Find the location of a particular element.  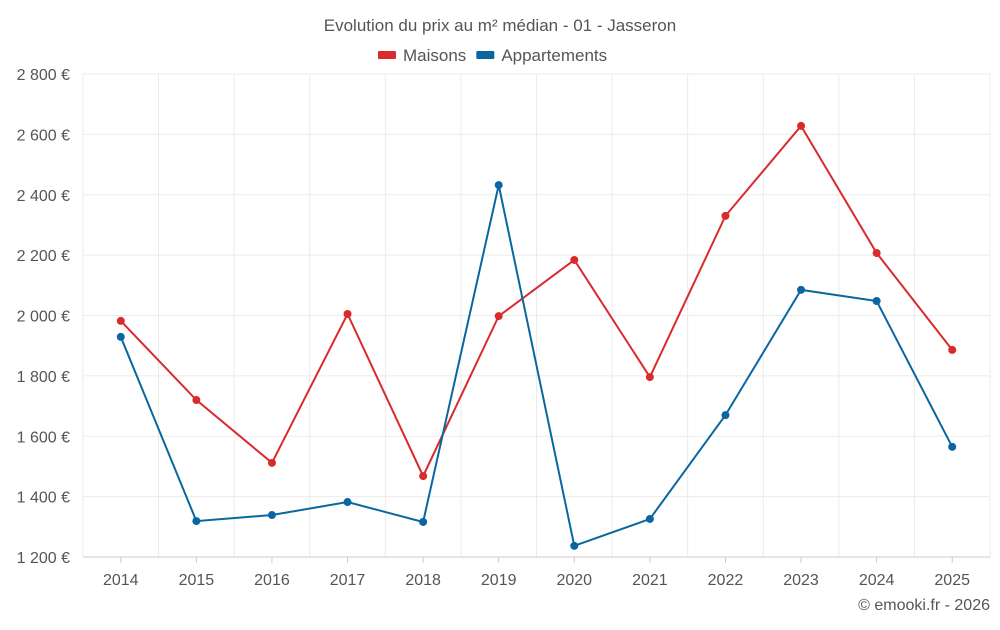

legend-label: Maisons is located at coordinates (434, 55).